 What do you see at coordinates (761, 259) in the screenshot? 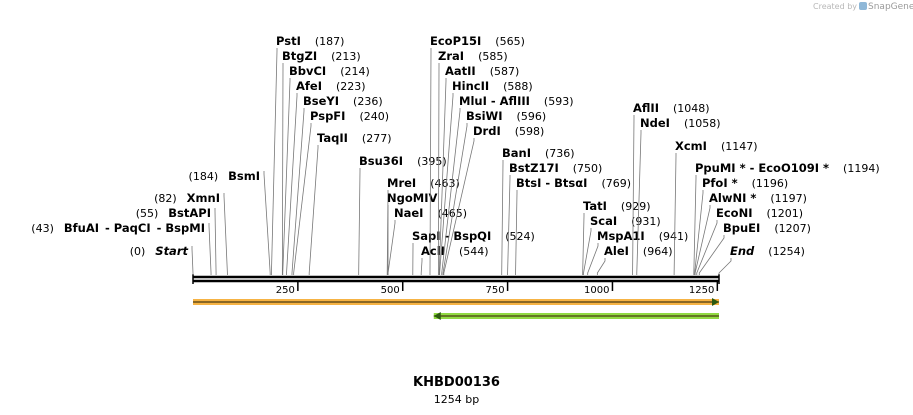
I see `site-end: End (1254)` at bounding box center [761, 259].